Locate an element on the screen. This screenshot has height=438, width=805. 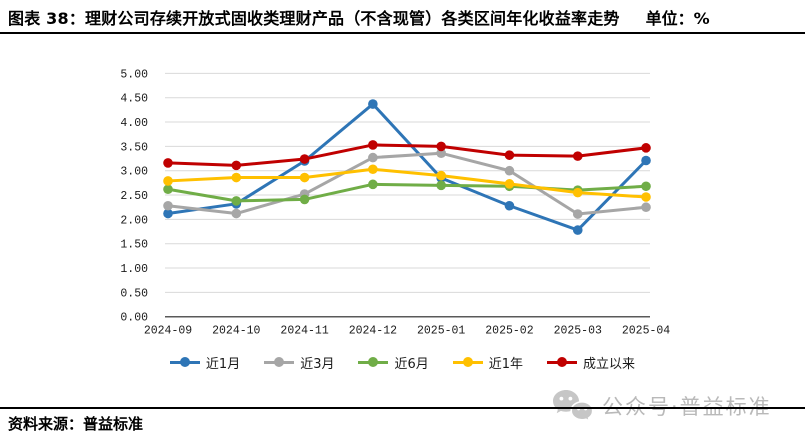
y-axis-tick-label: 0.50 is located at coordinates (134, 293).